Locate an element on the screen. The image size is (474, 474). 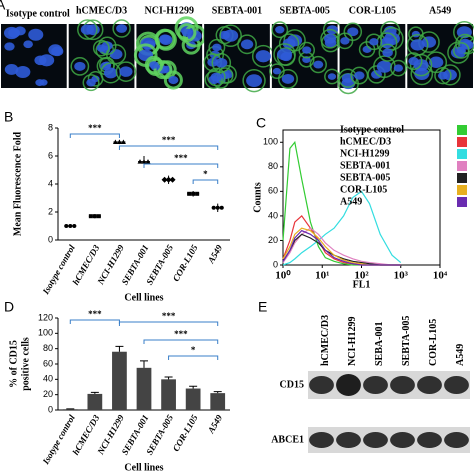
blot-strip is located at coordinates (389, 440).